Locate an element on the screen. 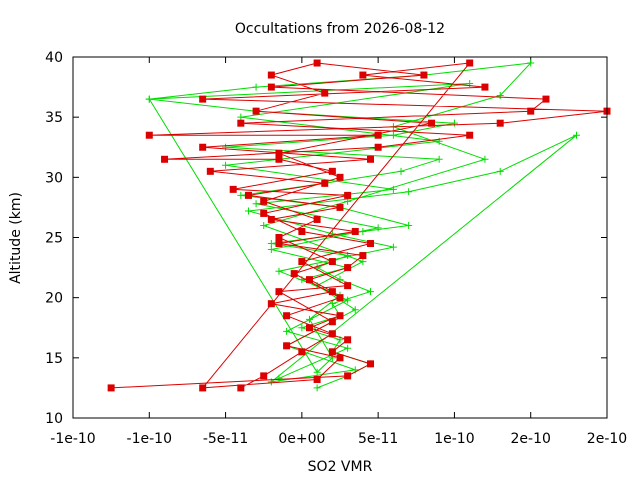 Image resolution: width=640 pixels, height=480 pixels. y-tick-label: 10 is located at coordinates (54, 419).